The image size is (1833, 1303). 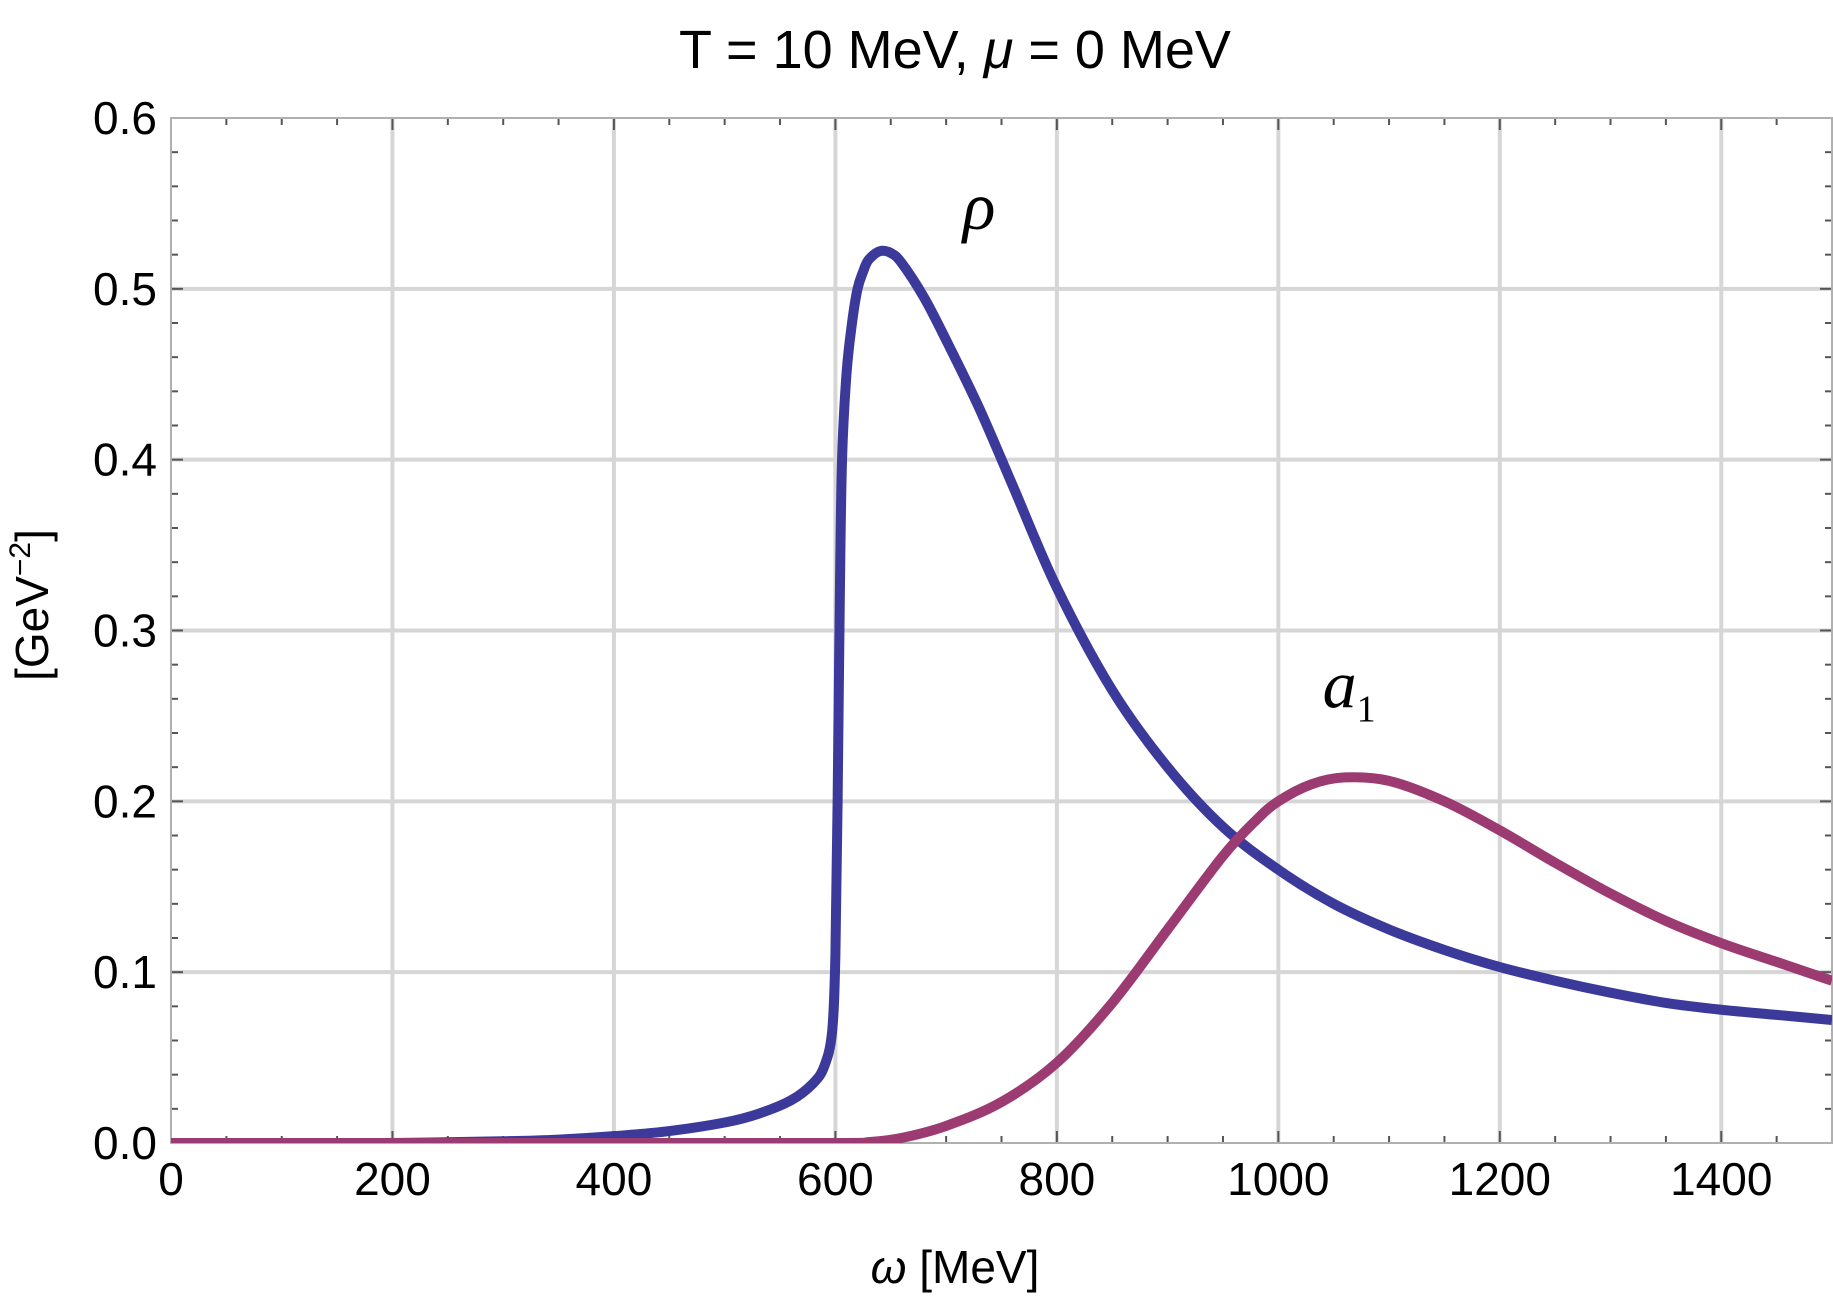 I want to click on annotation-subscript: 1, so click(x=1366, y=709).